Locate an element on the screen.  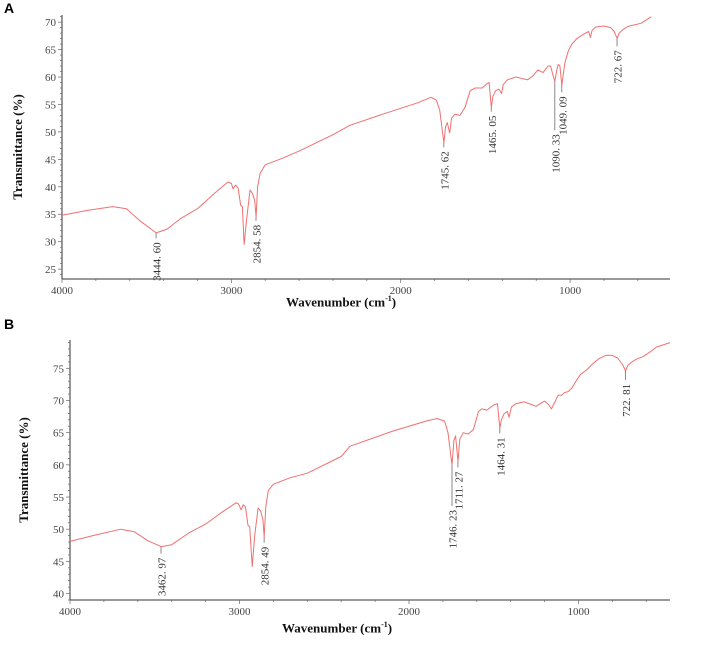
panel-b-y-axis-label: Transmittance (%) is located at coordinates (23, 470).